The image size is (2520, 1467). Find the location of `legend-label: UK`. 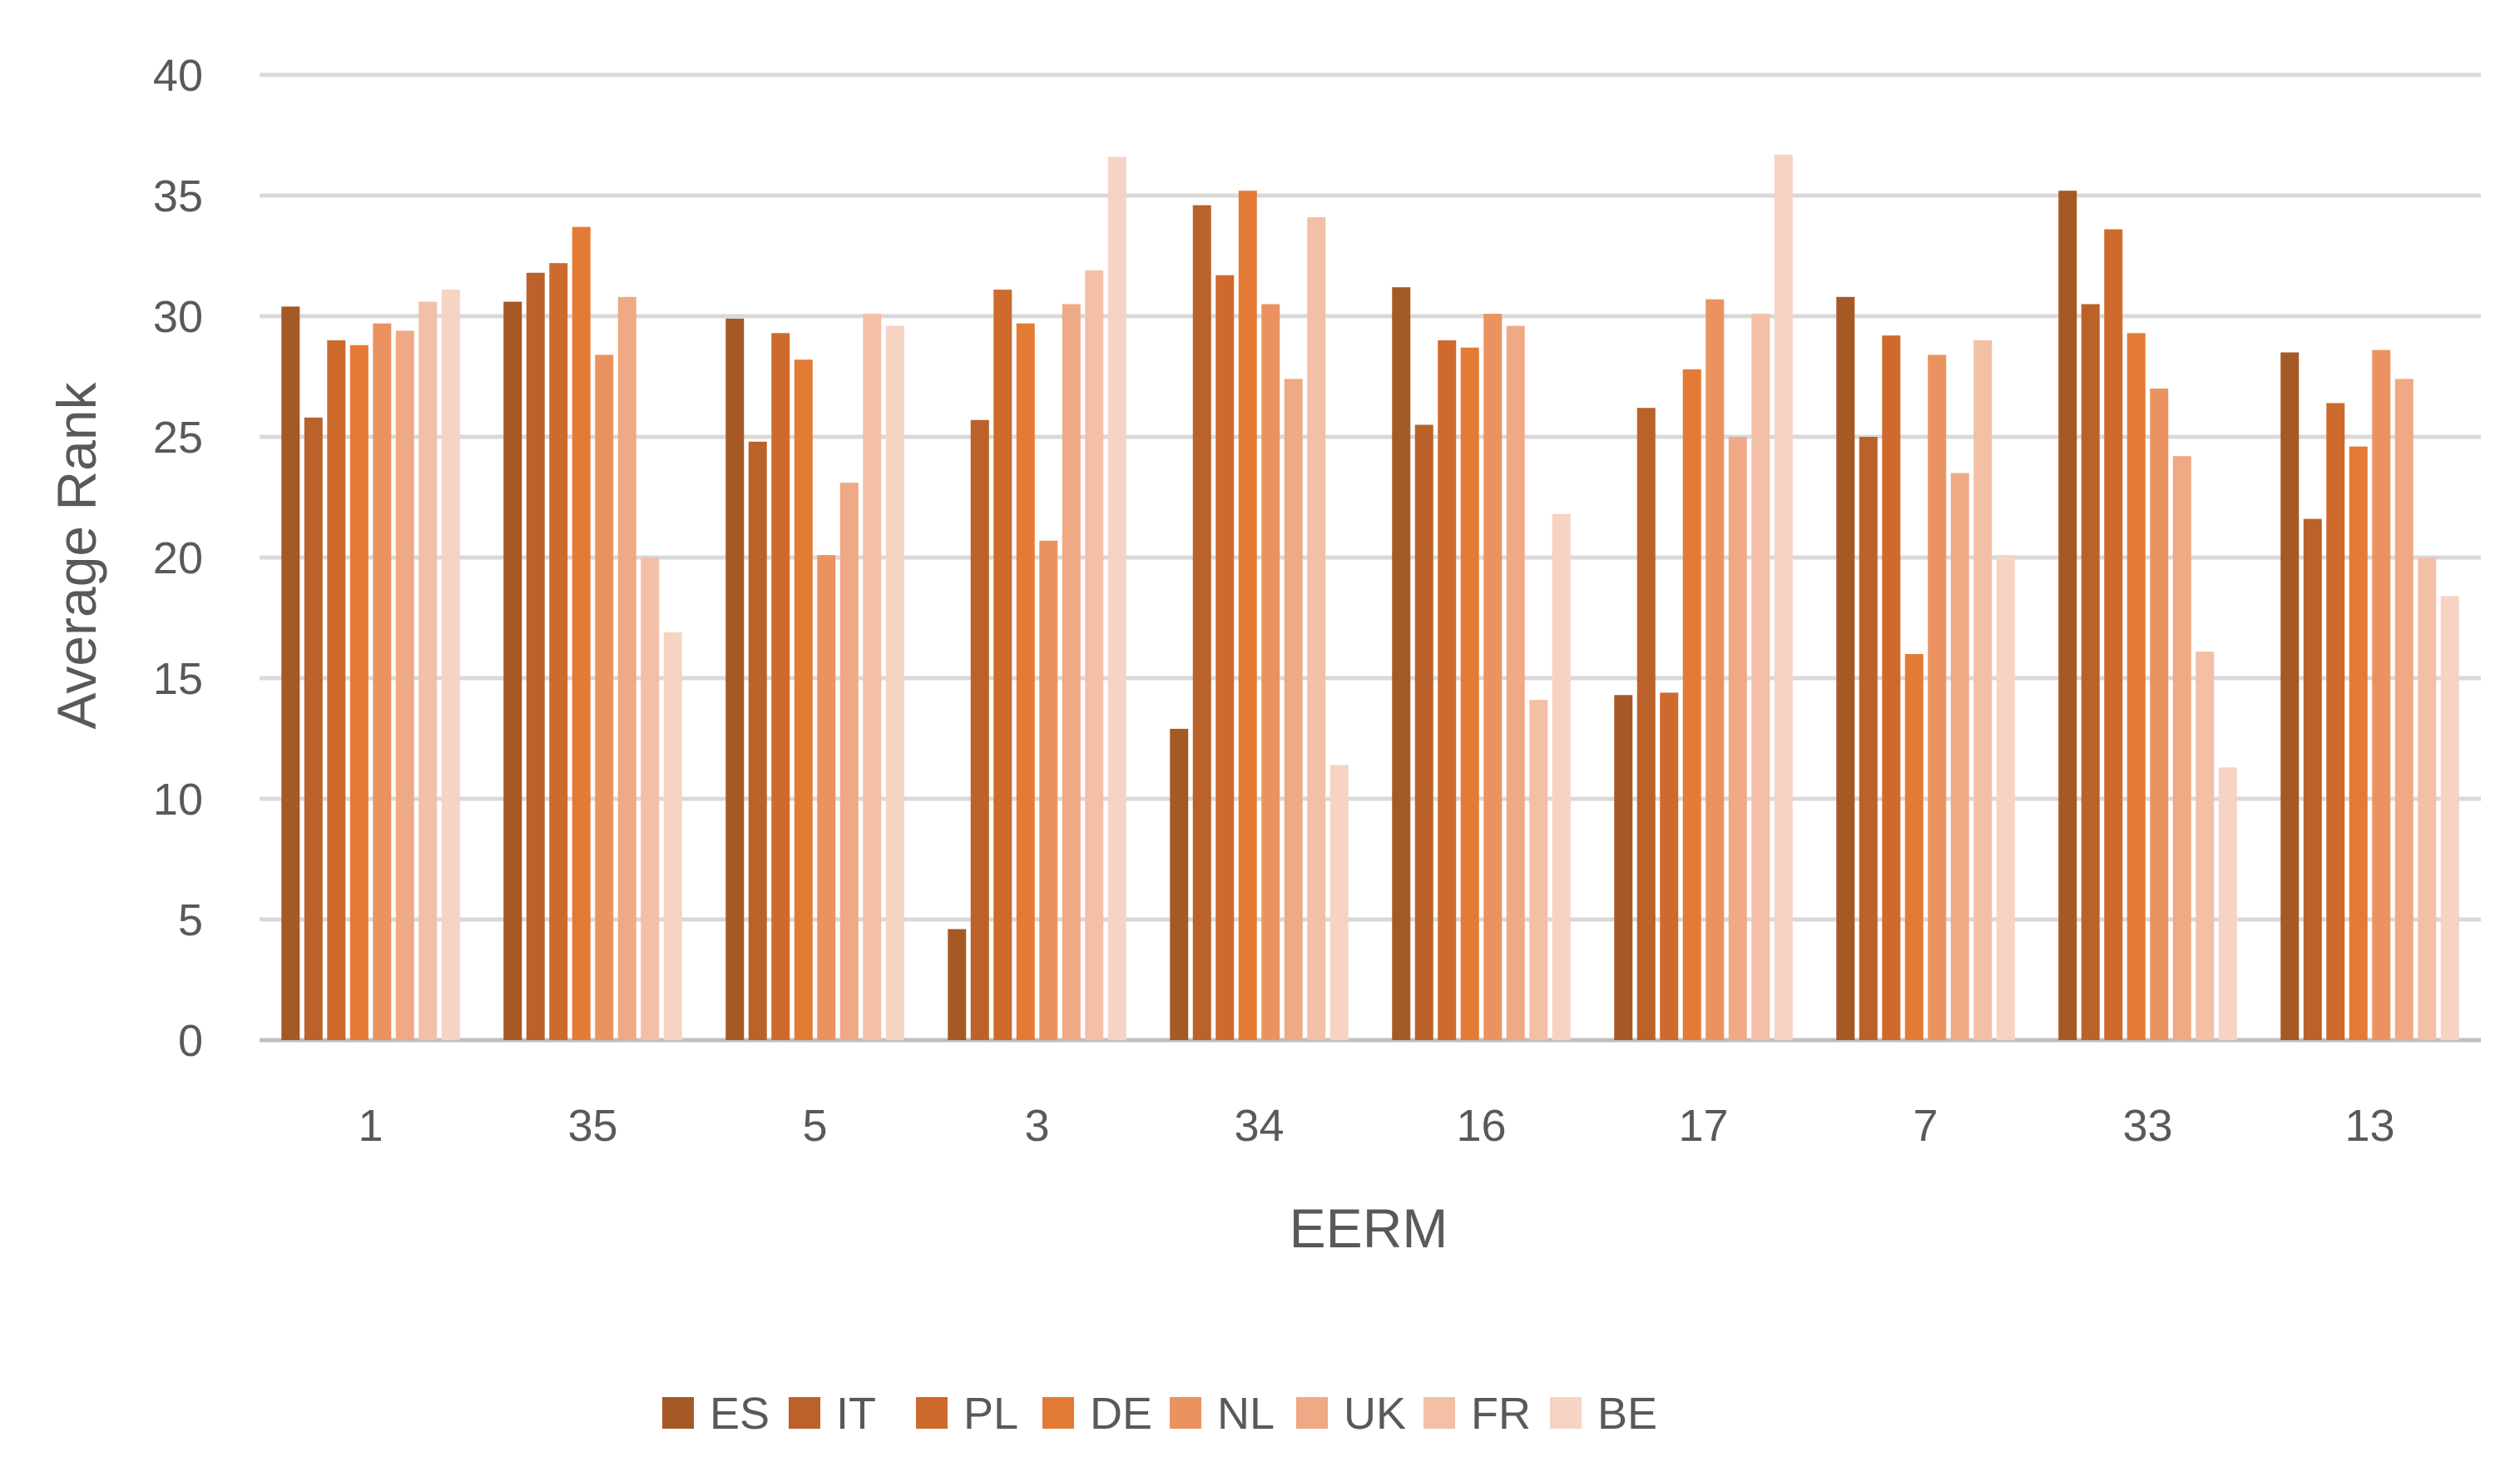

legend-label: UK is located at coordinates (1375, 1414).